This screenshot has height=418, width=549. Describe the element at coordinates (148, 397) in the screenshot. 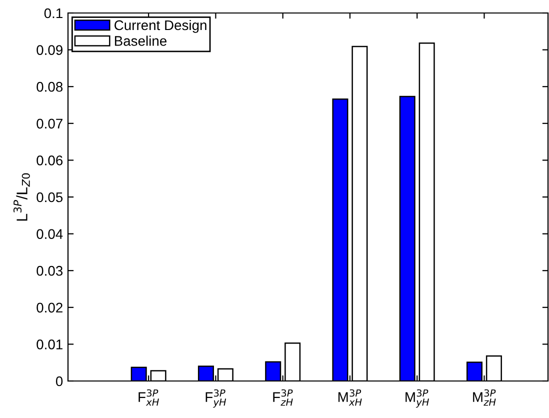

I see `x-tick-label: F$^{3P}$$_{xH}$` at that location.